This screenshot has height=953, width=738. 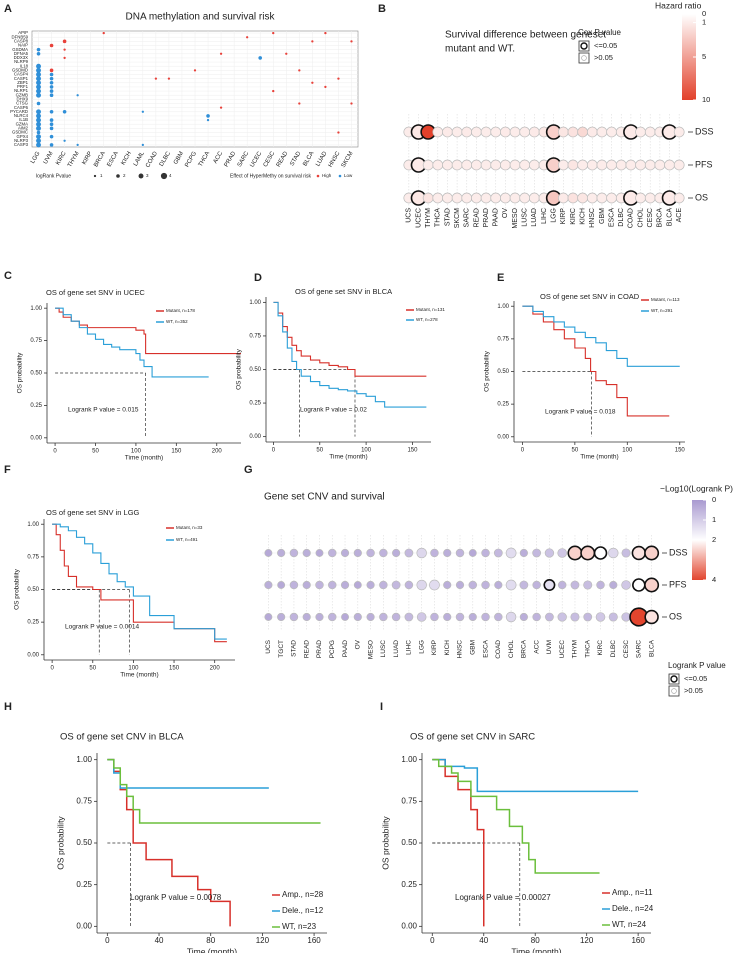 I want to click on x-tick-label: 160, so click(x=638, y=940).